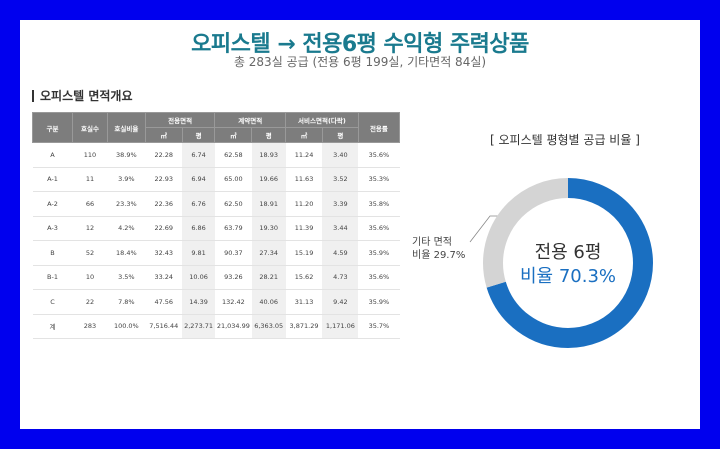 This screenshot has width=720, height=449. I want to click on table-cell: A-1, so click(52, 179).